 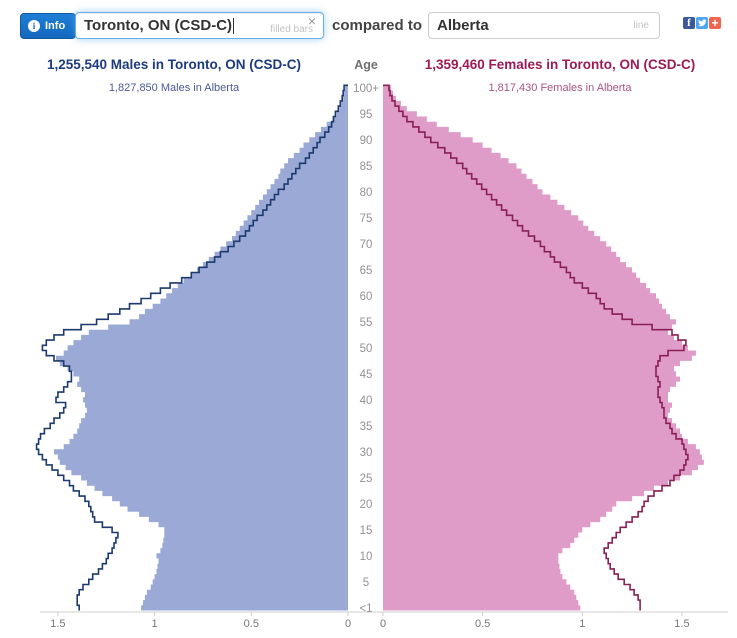 What do you see at coordinates (34, 26) in the screenshot?
I see `info-icon: i` at bounding box center [34, 26].